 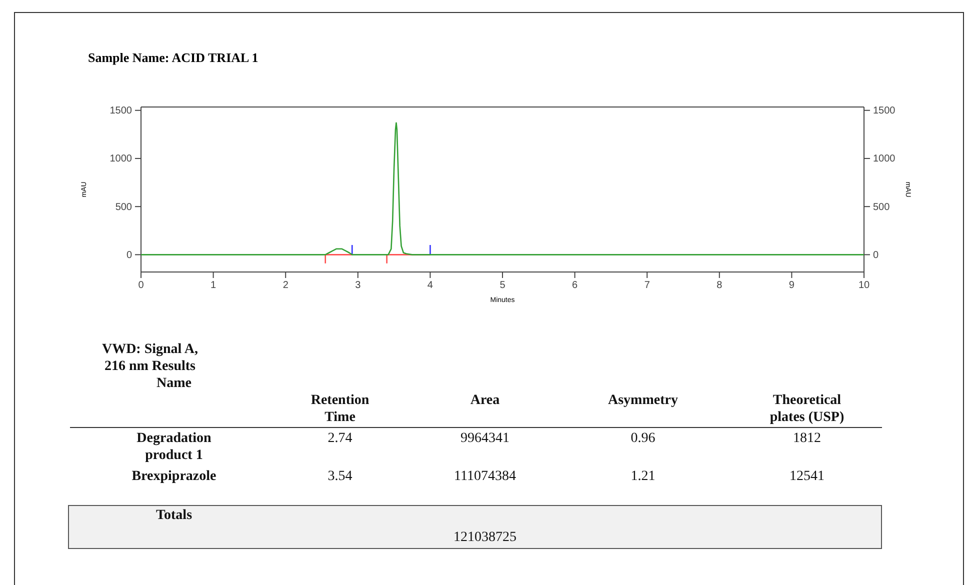 I want to click on x-tick-label: 8, so click(x=719, y=286).